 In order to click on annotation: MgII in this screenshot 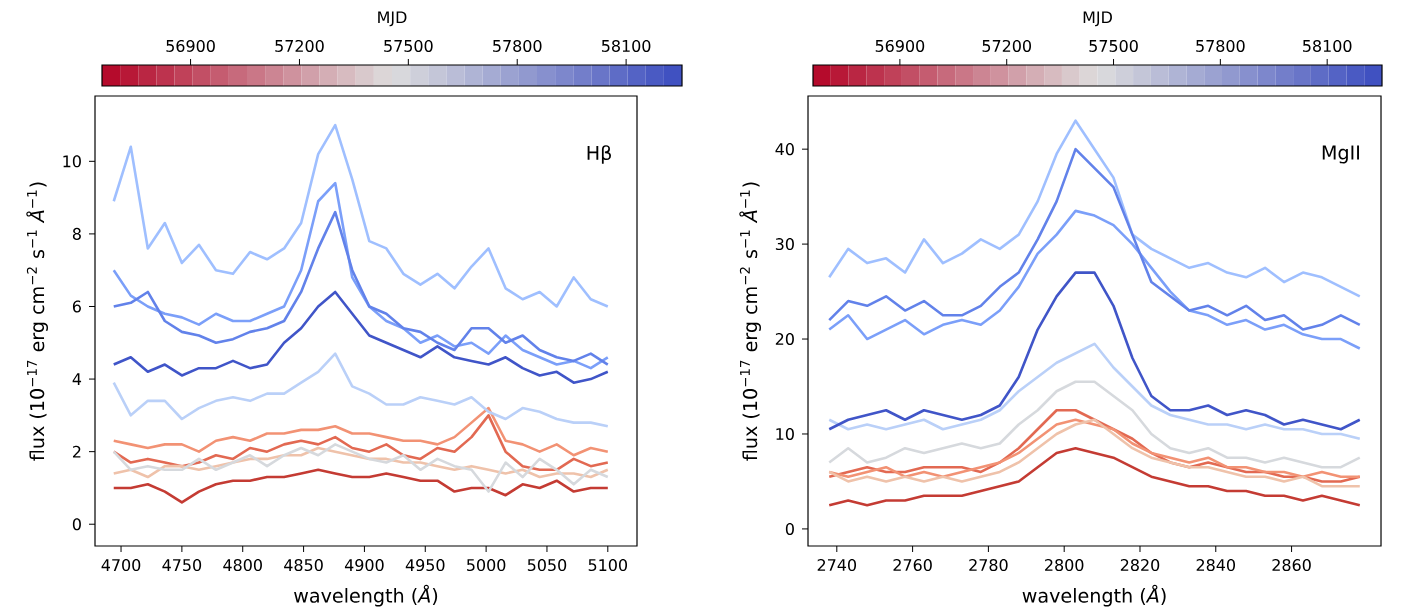, I will do `click(1340, 154)`.